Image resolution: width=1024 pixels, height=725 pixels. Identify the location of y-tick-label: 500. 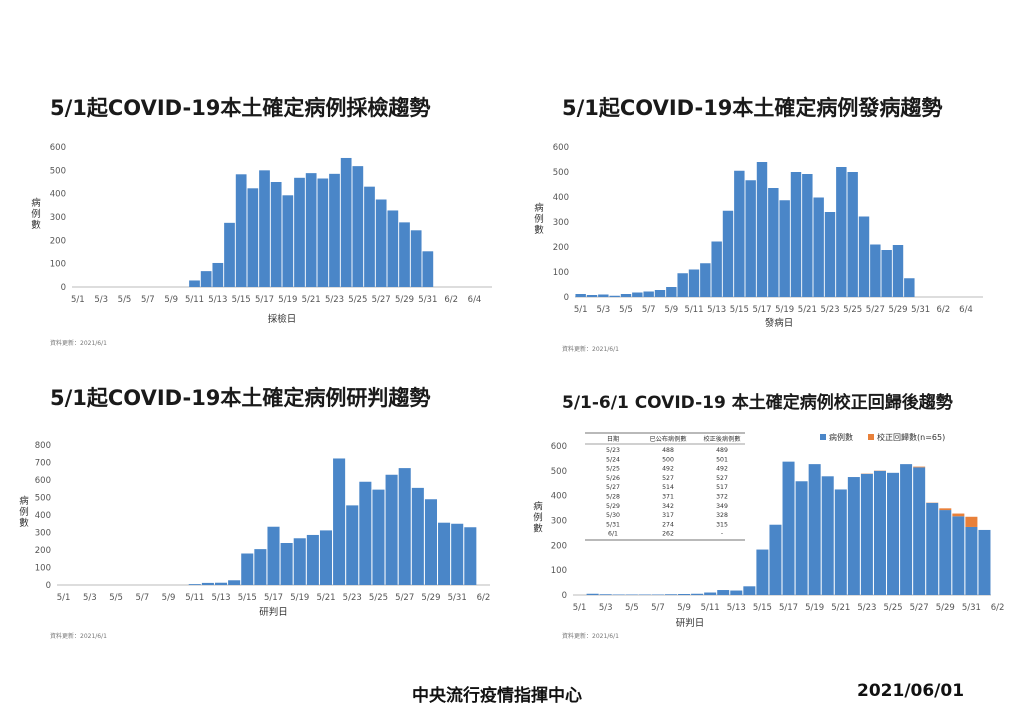
(561, 173).